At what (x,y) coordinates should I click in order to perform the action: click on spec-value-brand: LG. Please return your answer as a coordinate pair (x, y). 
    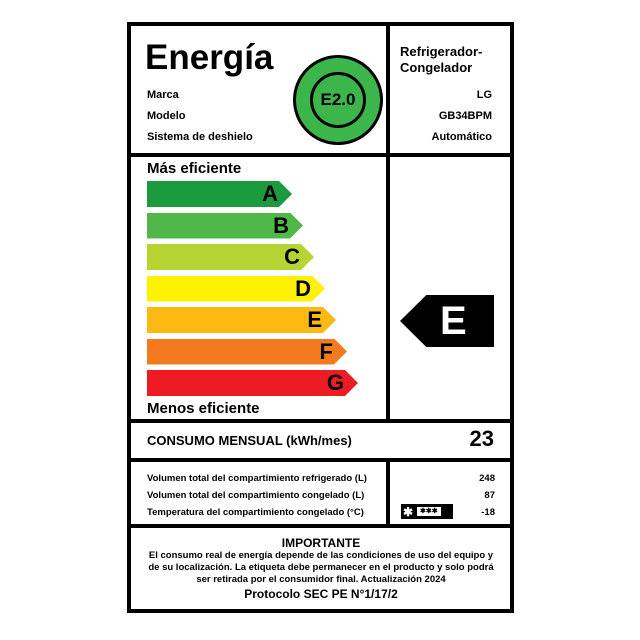
    Looking at the image, I should click on (484, 95).